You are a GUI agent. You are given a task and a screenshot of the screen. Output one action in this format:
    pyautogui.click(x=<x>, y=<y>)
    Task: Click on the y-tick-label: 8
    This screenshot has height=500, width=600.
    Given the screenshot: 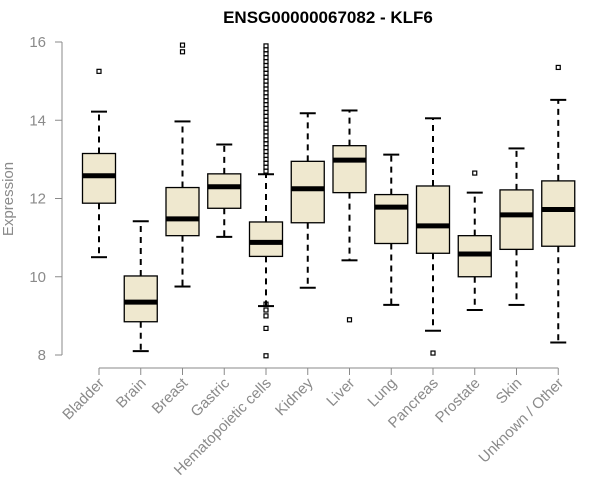 What is the action you would take?
    pyautogui.click(x=42, y=355)
    